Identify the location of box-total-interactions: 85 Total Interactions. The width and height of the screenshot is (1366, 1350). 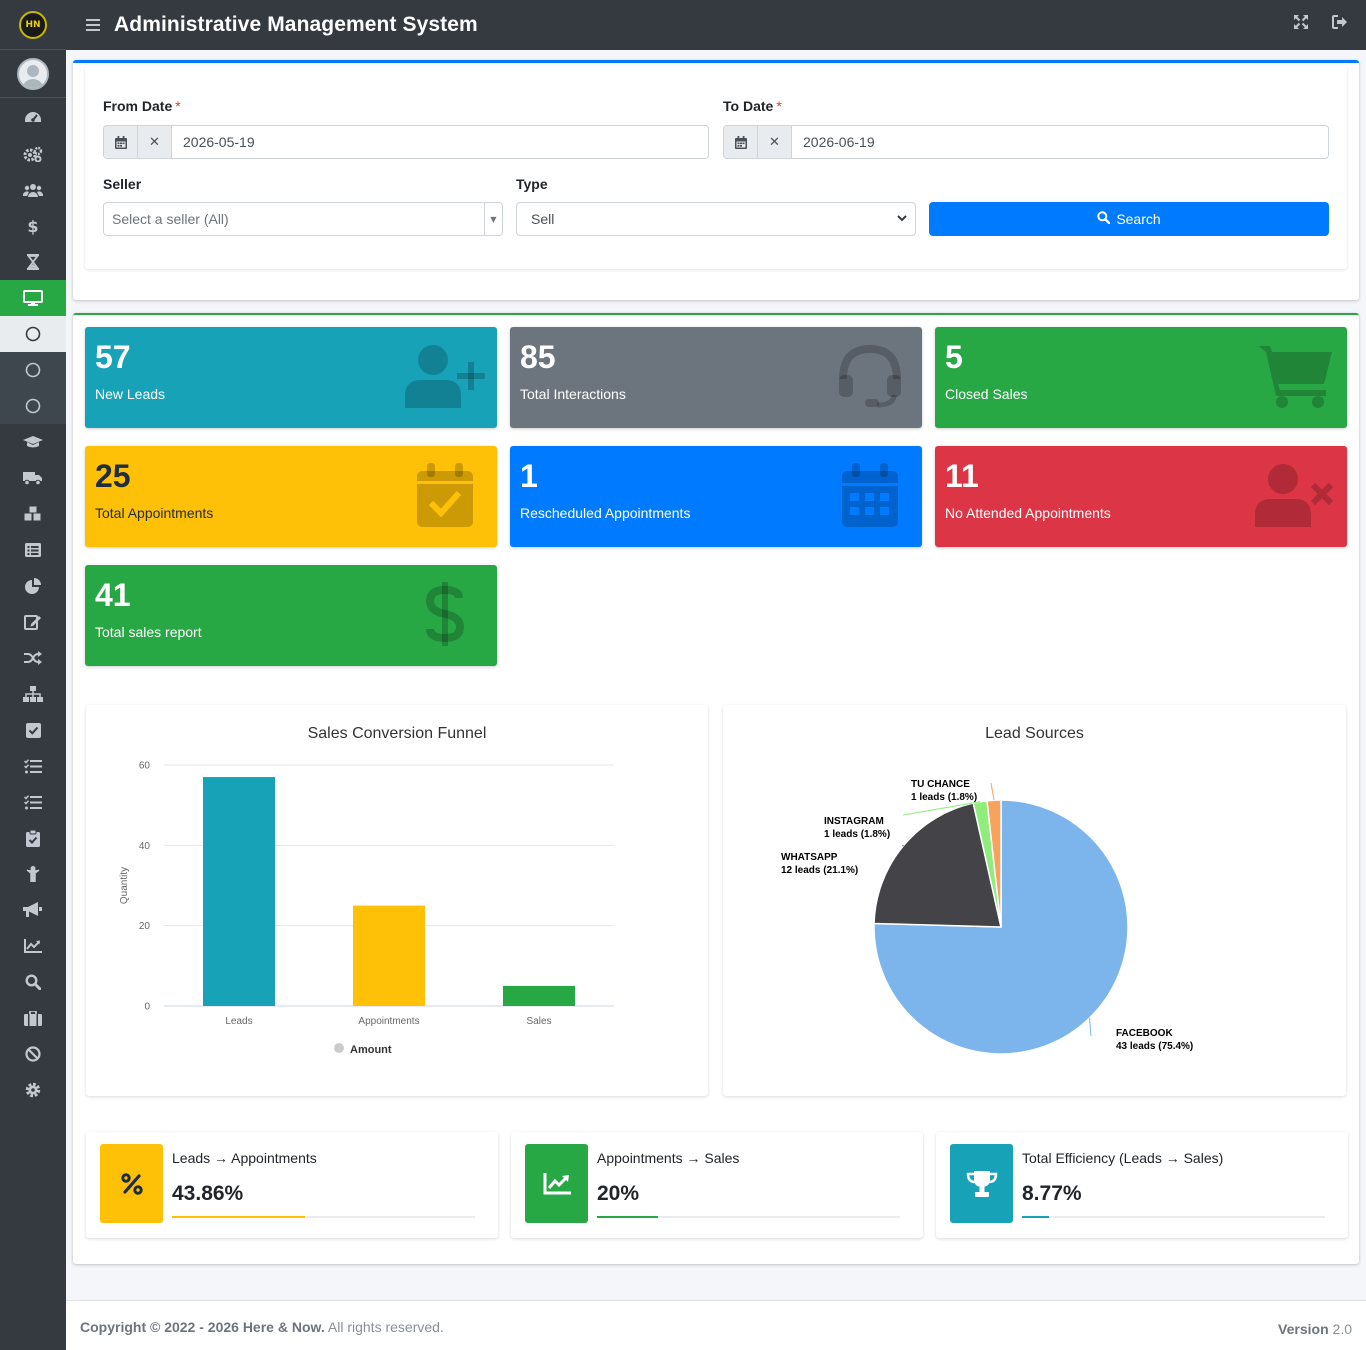
(716, 377).